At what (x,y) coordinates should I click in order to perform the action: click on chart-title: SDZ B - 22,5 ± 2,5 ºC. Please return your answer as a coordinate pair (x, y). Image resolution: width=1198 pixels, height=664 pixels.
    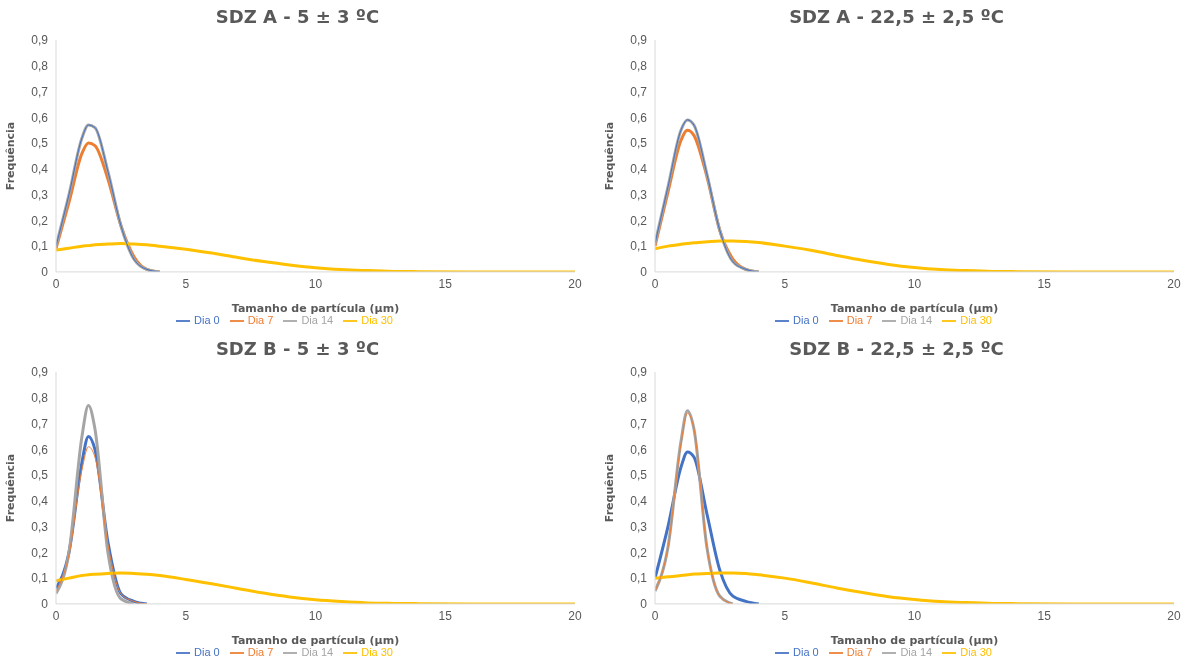
    Looking at the image, I should click on (896, 349).